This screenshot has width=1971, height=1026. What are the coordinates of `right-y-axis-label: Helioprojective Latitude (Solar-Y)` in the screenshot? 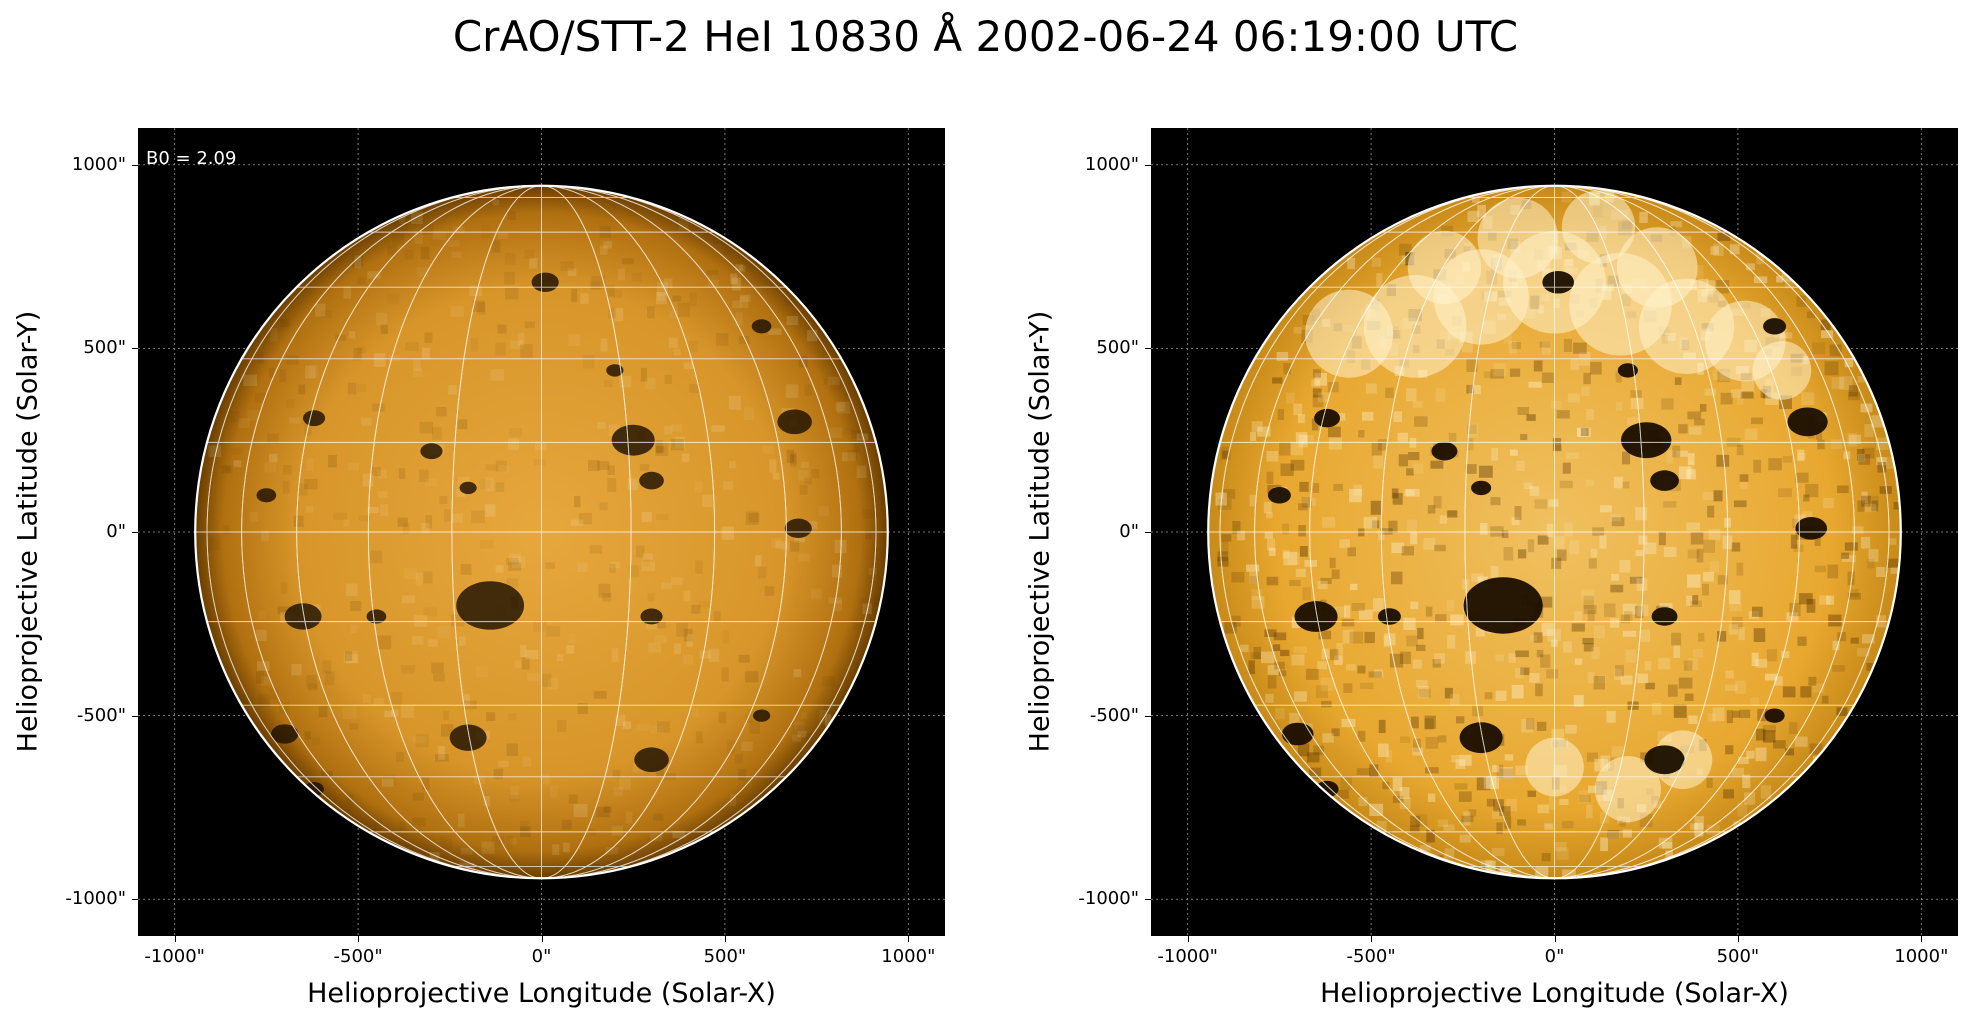 It's located at (1040, 531).